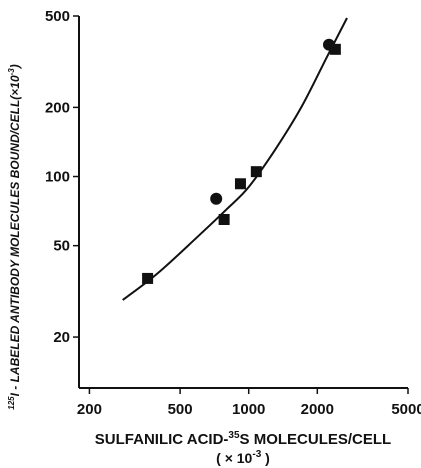  What do you see at coordinates (162, 439) in the screenshot?
I see `x-axis-label: SULFANILIC ACID-` at bounding box center [162, 439].